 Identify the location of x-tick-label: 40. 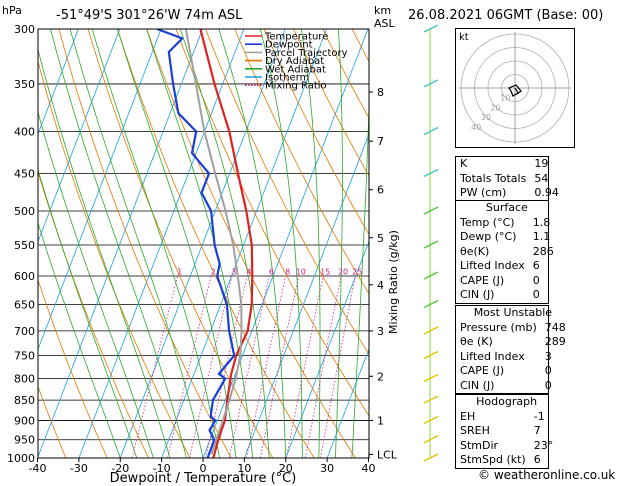
(369, 468).